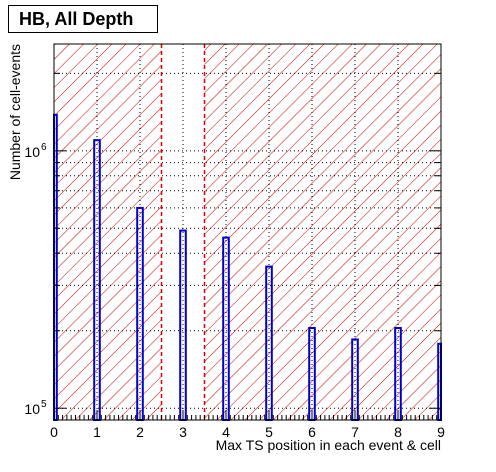  What do you see at coordinates (312, 432) in the screenshot?
I see `x-tick-label: 6` at bounding box center [312, 432].